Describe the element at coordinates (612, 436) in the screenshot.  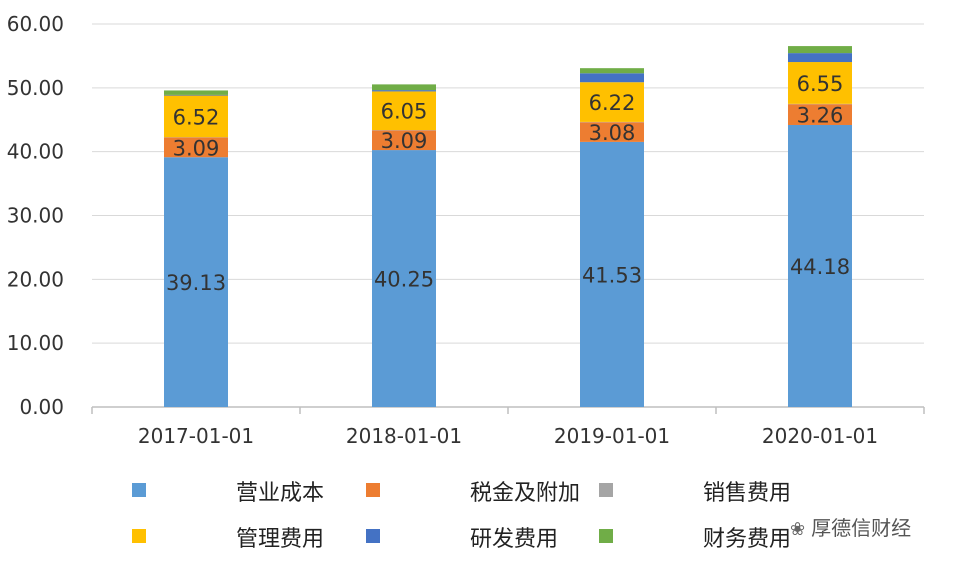
I see `x-category-label: 2019-01-01` at that location.